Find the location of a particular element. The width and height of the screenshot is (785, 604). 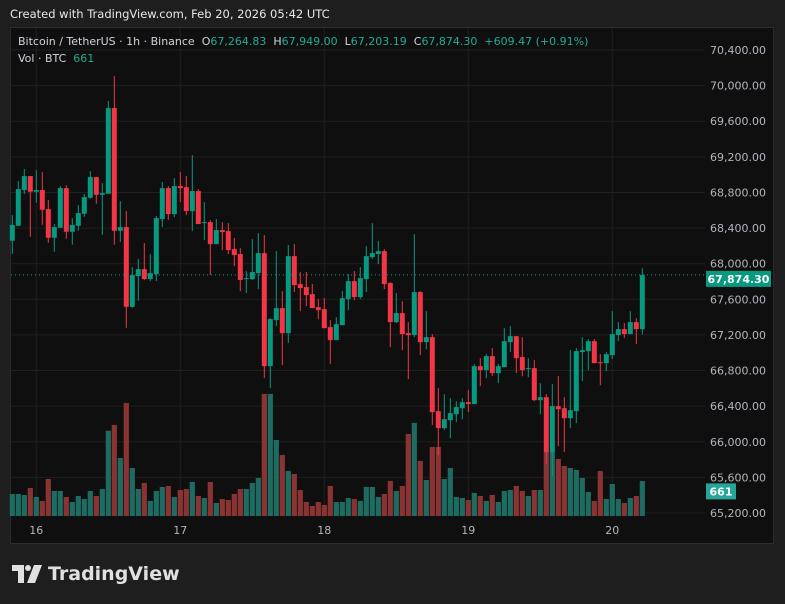

low-label: L is located at coordinates (347, 41).